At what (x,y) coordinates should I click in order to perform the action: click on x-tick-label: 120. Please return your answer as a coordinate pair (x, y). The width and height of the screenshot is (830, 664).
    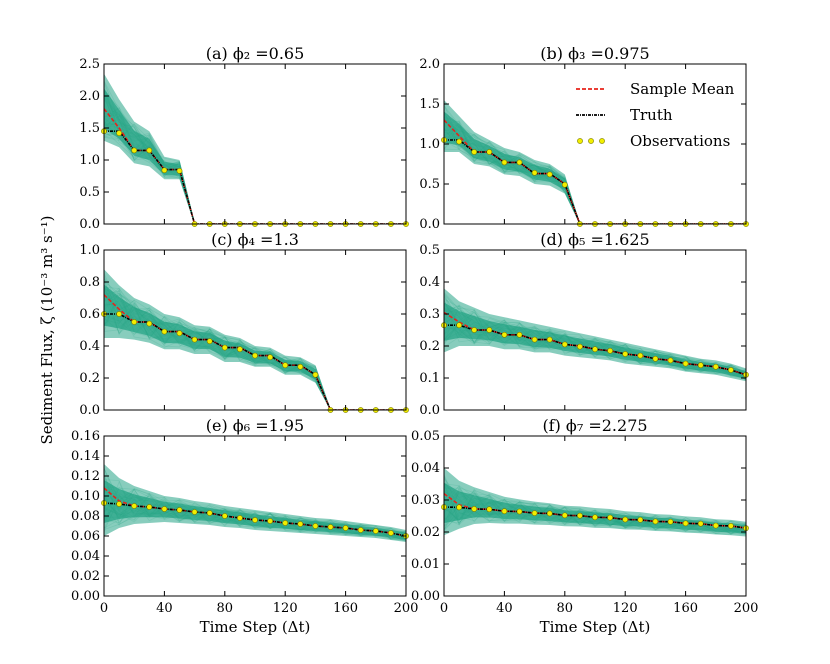
    Looking at the image, I should click on (285, 608).